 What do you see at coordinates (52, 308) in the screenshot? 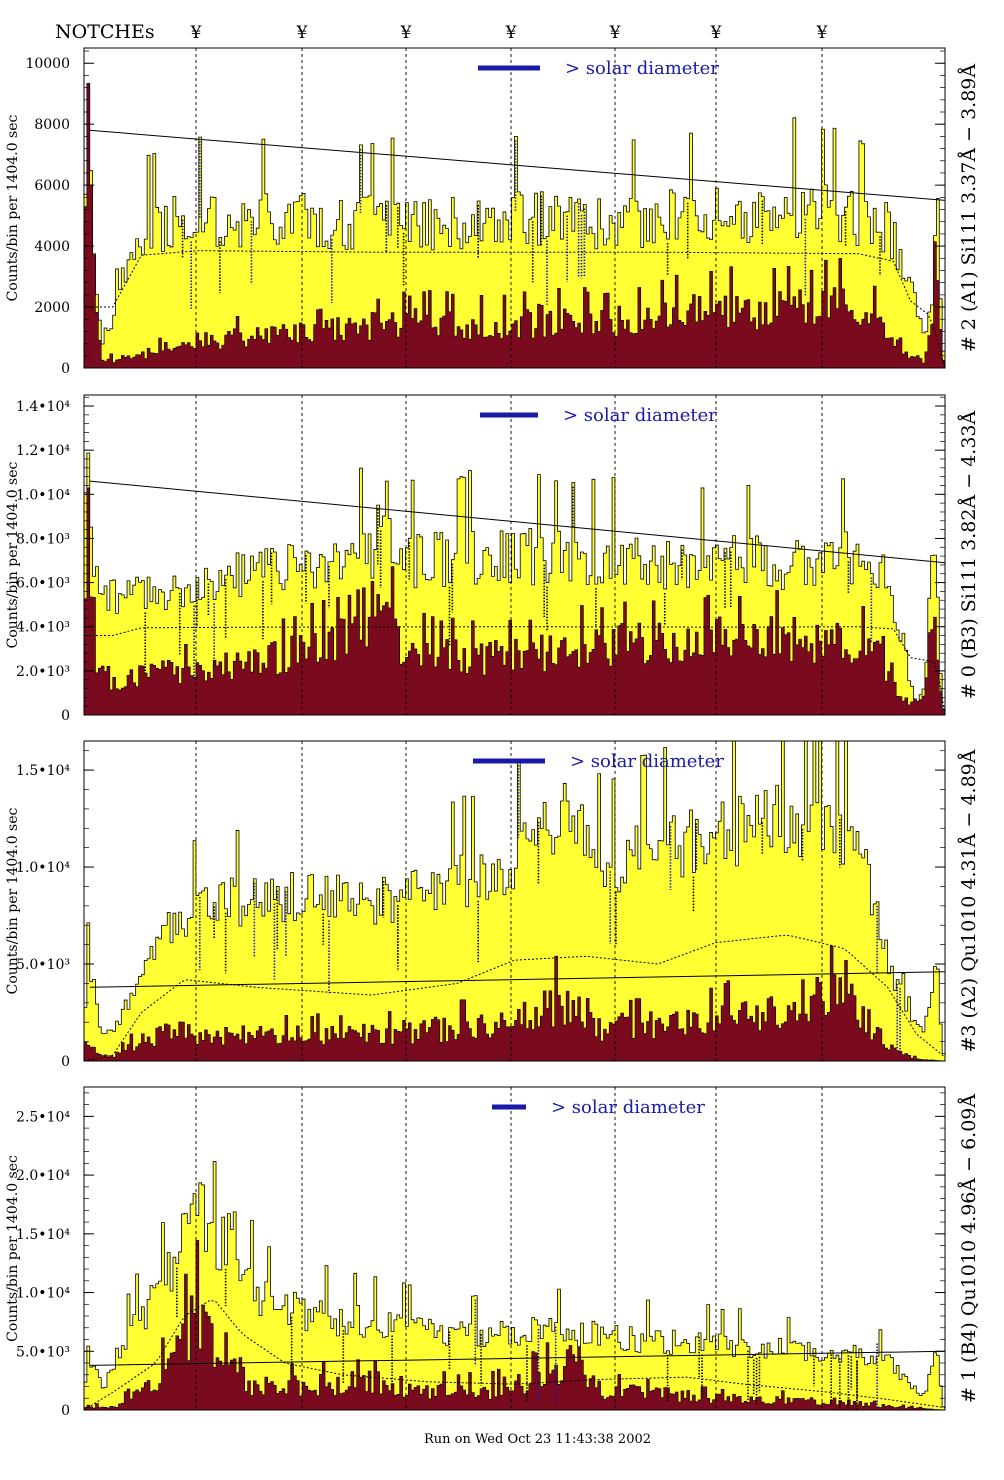
I see `y-tick-label: 2000` at bounding box center [52, 308].